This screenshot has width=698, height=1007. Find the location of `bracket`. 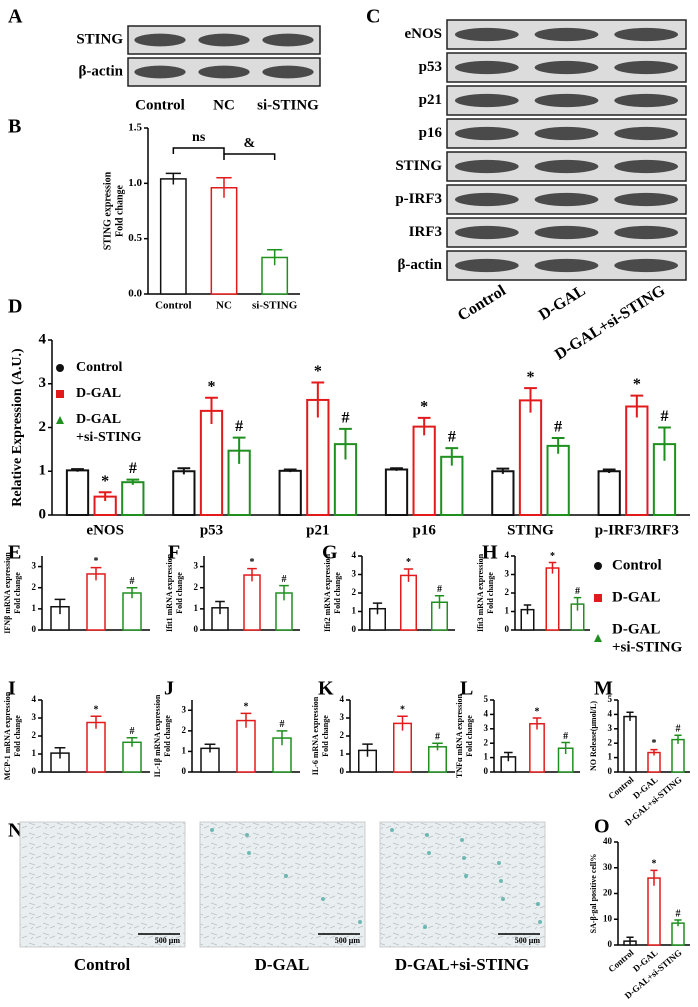

bracket is located at coordinates (198, 150).